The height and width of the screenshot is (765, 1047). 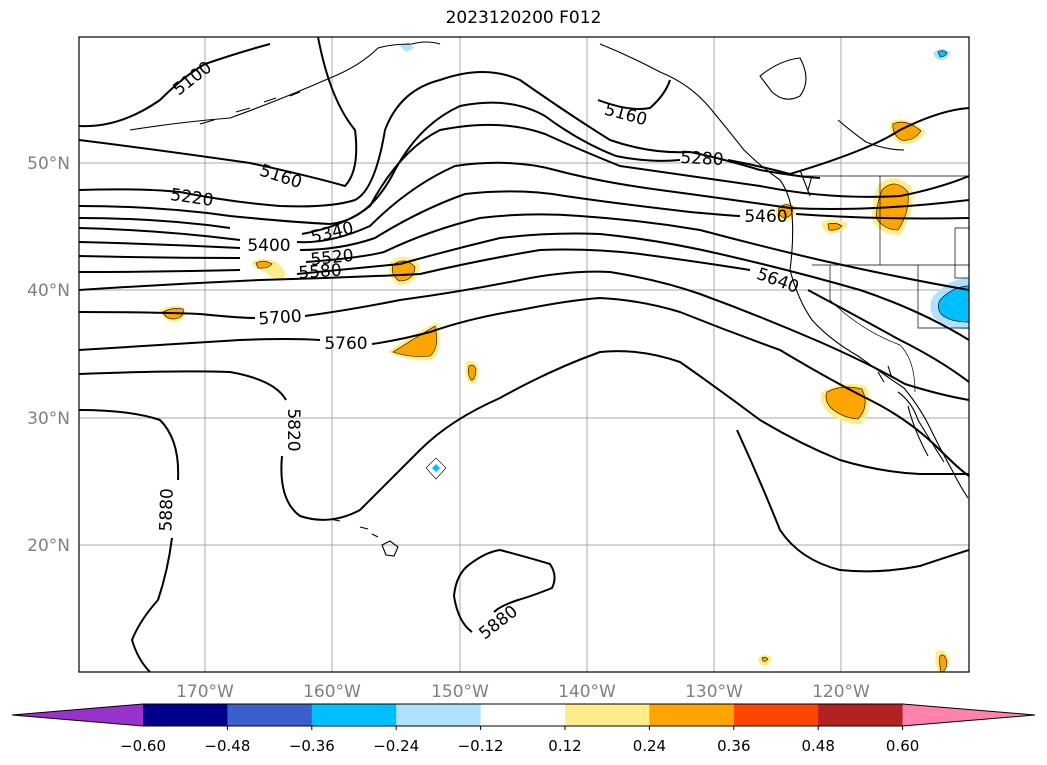 What do you see at coordinates (77, 715) in the screenshot?
I see `colorbar-extend-low` at bounding box center [77, 715].